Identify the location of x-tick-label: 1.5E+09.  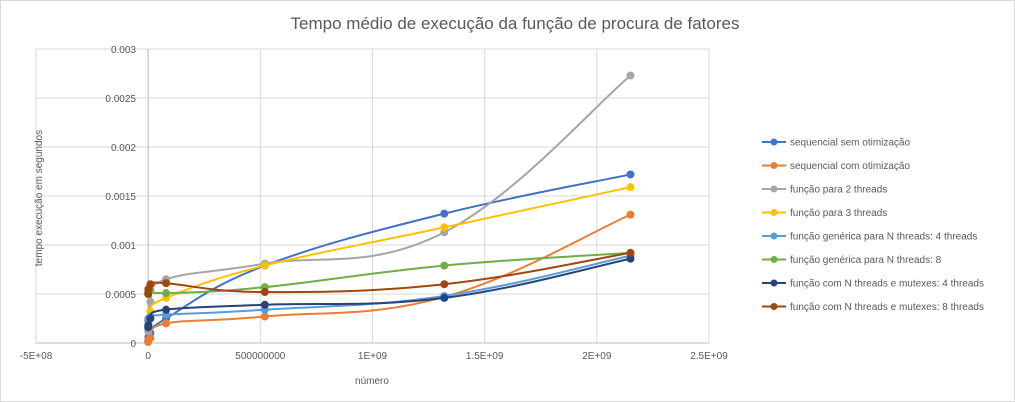
(485, 356).